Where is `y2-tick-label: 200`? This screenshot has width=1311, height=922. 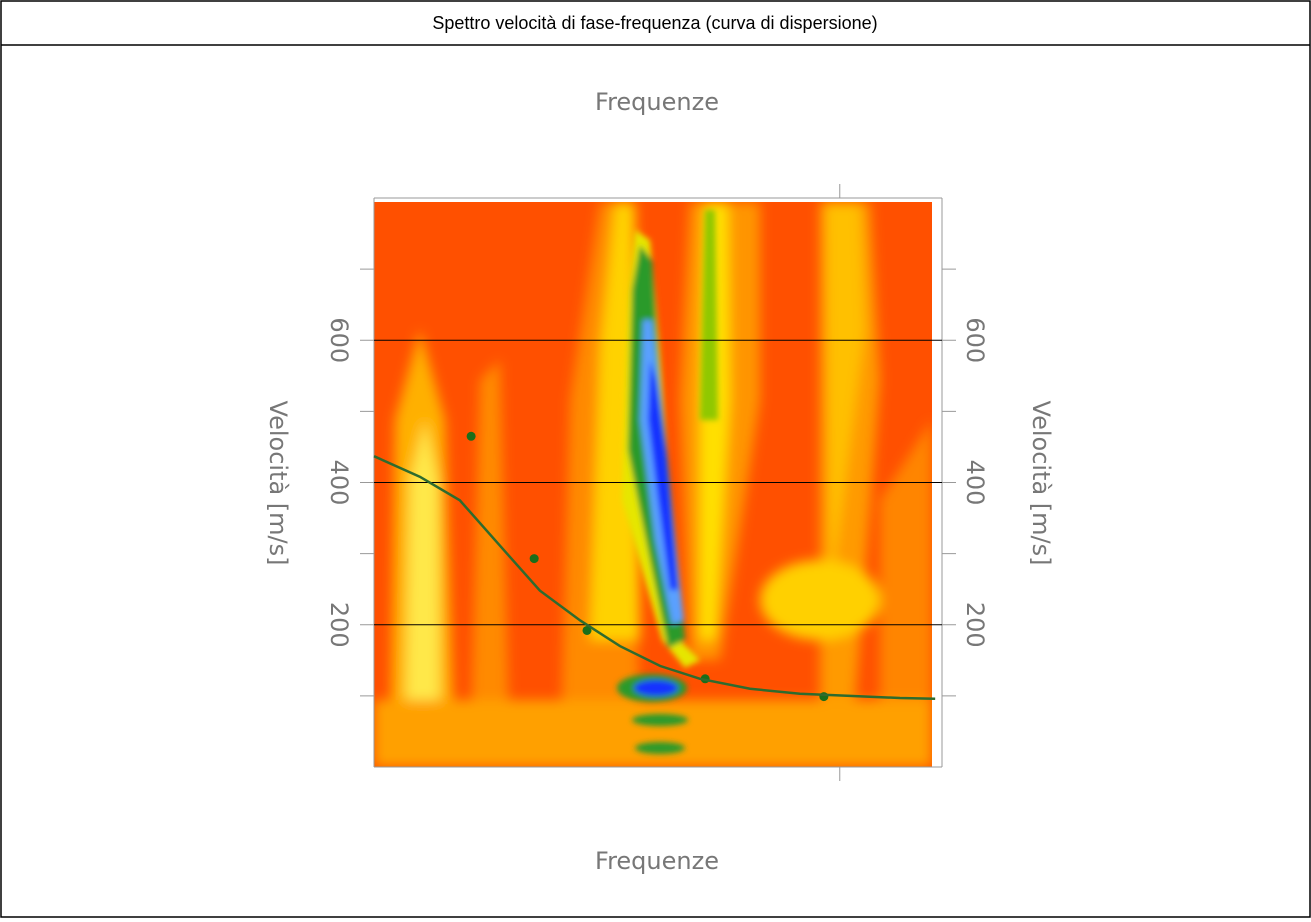
y2-tick-label: 200 is located at coordinates (975, 625).